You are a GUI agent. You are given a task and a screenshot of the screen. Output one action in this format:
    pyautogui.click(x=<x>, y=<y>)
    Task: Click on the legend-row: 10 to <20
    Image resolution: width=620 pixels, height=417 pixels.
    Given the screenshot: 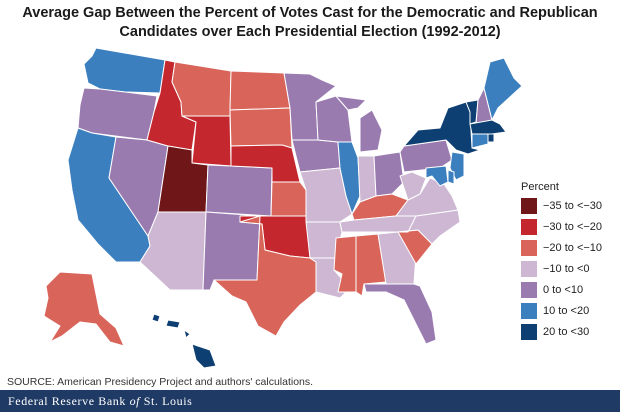 What is the action you would take?
    pyautogui.click(x=568, y=310)
    